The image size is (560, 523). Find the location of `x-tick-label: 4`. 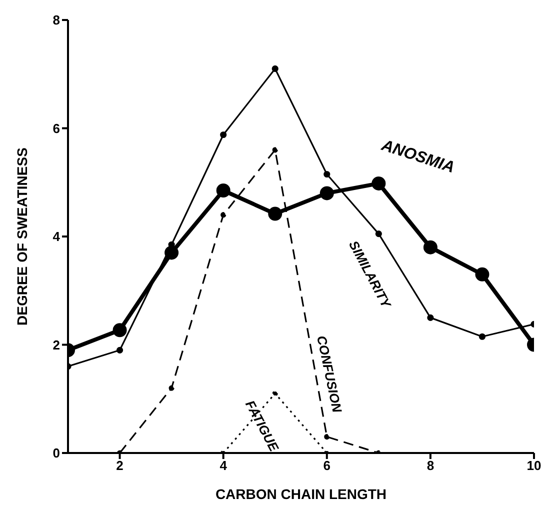

x-tick-label: 4 is located at coordinates (224, 466).